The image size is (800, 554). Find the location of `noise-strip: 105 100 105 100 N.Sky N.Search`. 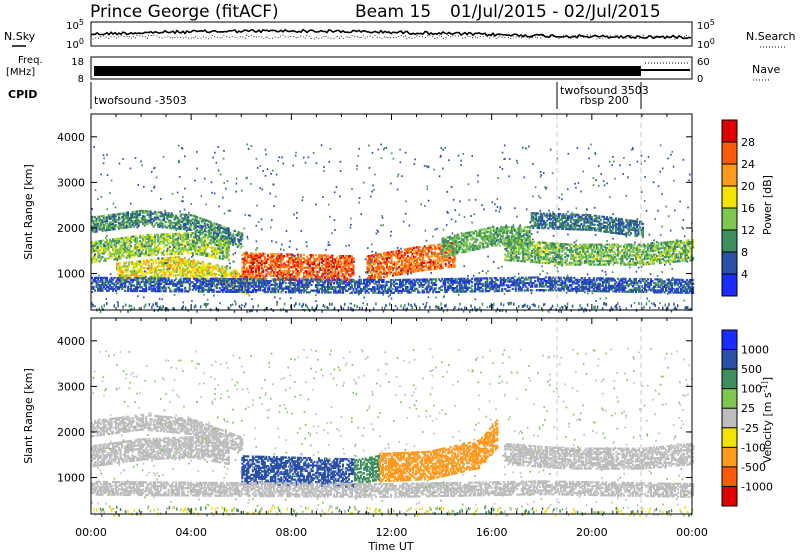

noise-strip: 105 100 105 100 N.Sky N.Search is located at coordinates (400, 34).